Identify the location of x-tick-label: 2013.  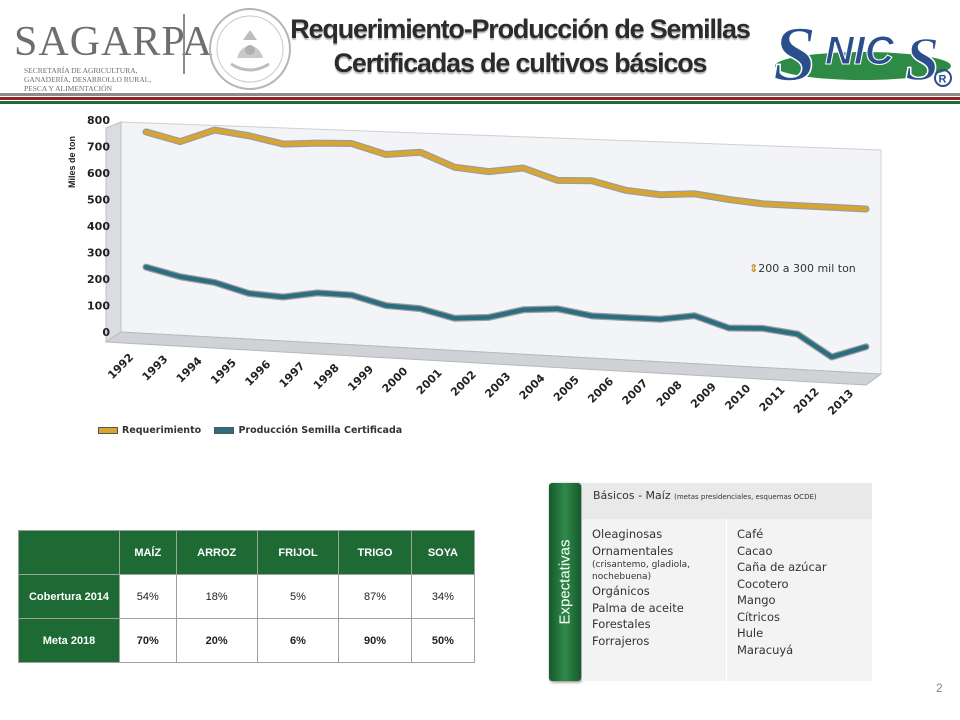
(840, 402).